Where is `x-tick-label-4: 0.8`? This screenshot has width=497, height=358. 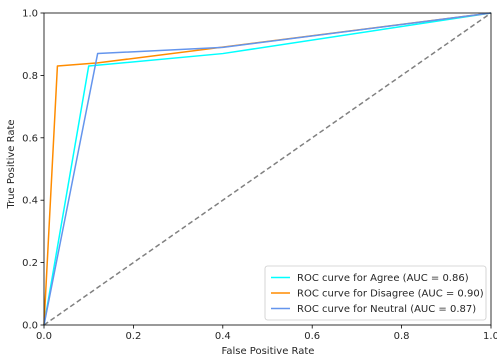 x-tick-label-4: 0.8 is located at coordinates (402, 336).